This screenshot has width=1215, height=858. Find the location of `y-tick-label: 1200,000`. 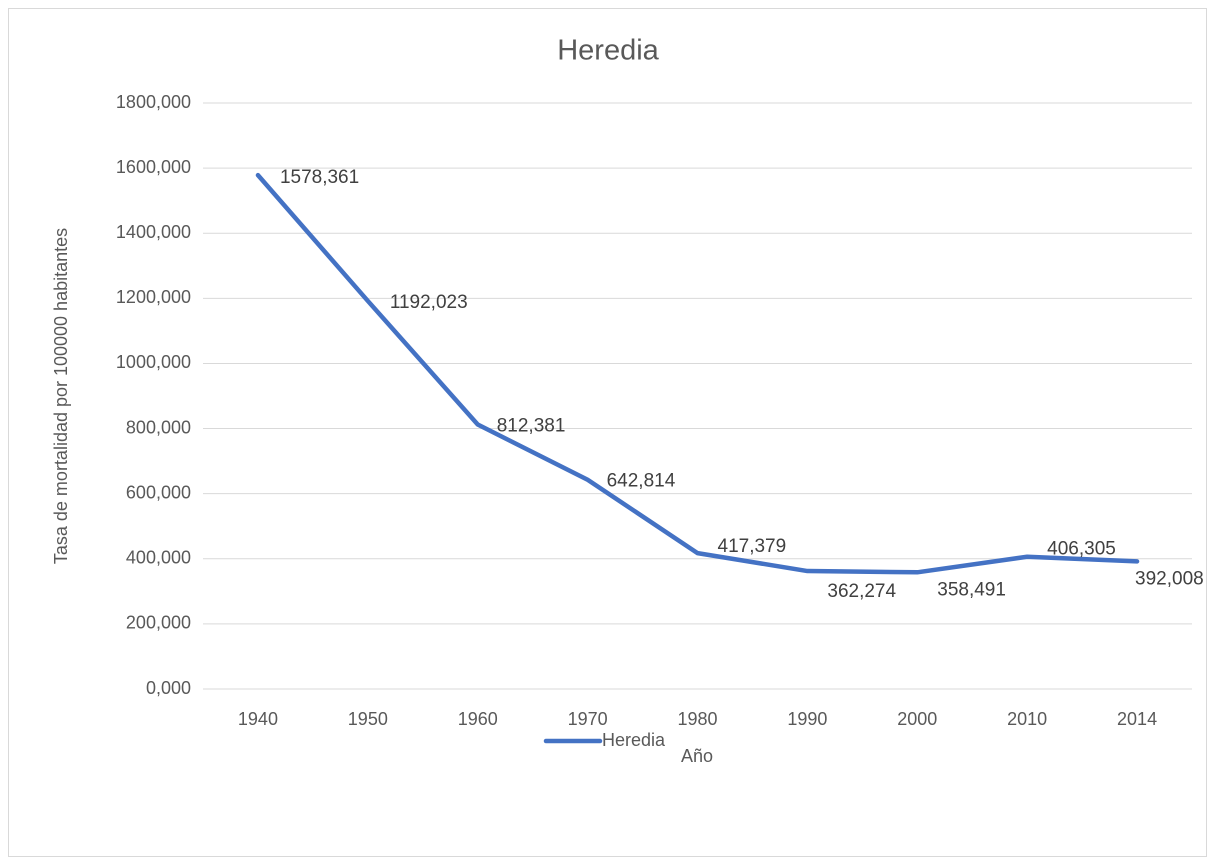

y-tick-label: 1200,000 is located at coordinates (153, 297).